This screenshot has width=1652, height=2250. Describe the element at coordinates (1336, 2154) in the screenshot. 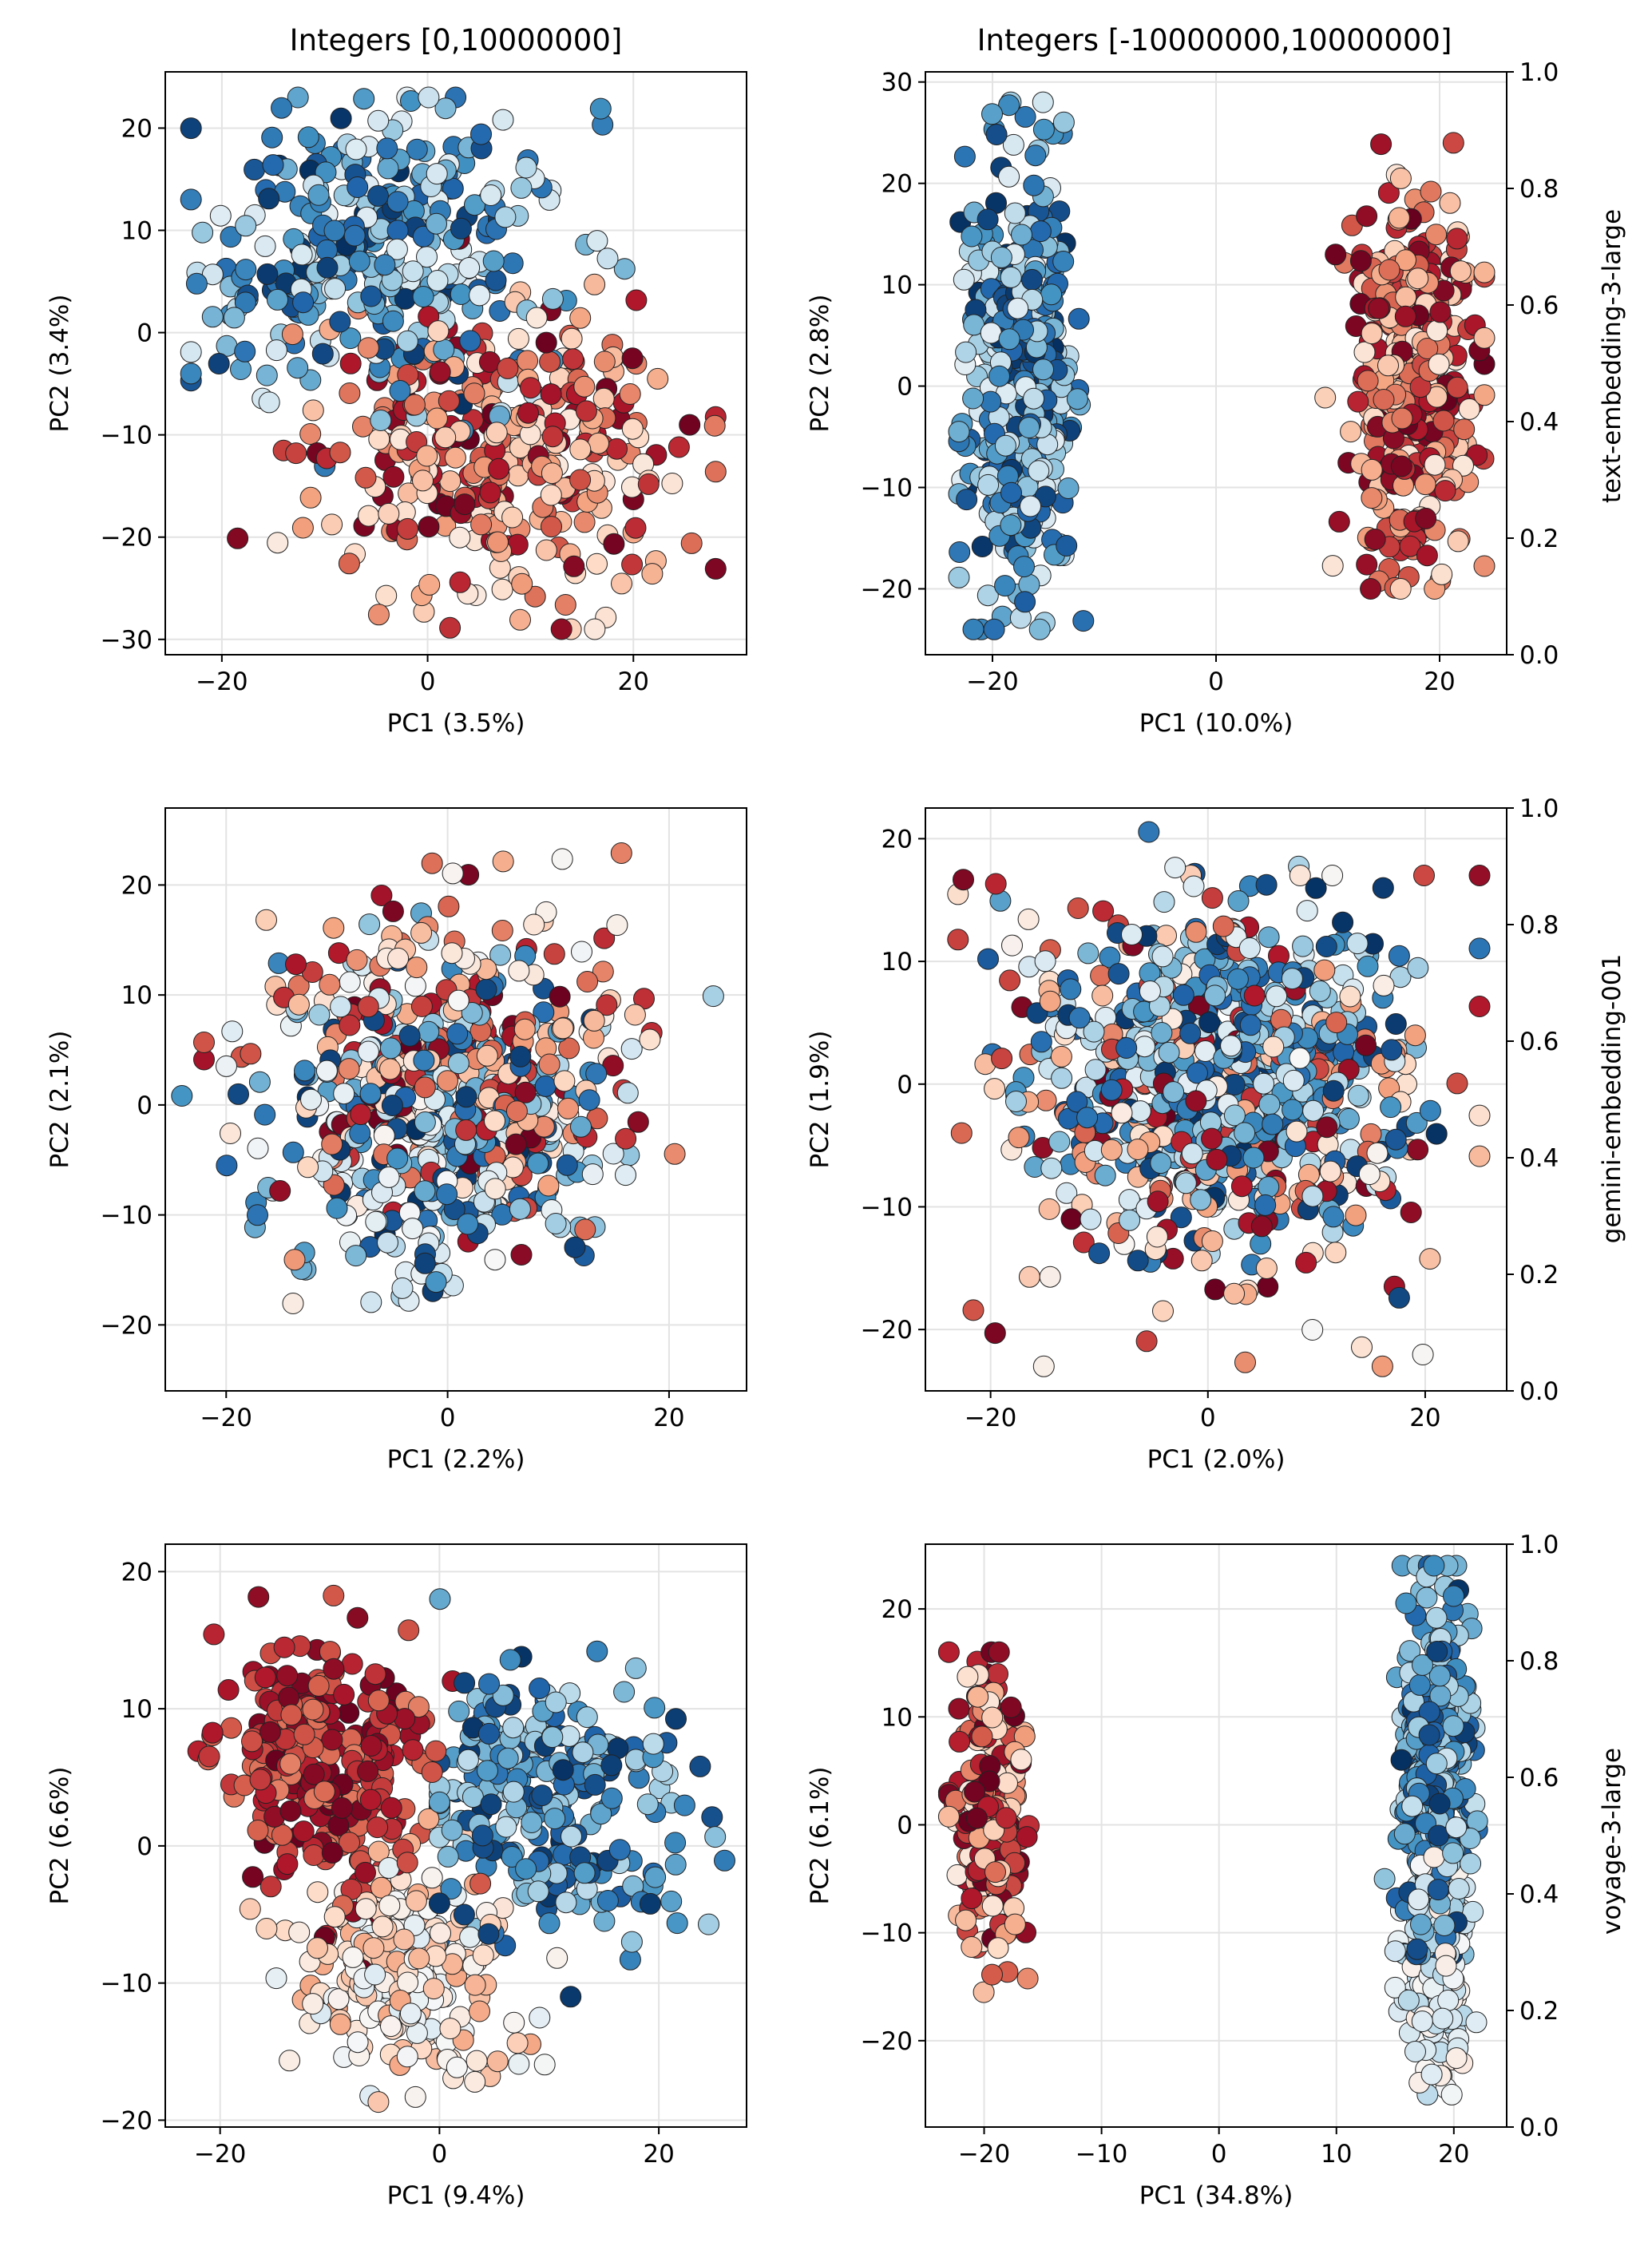

I see `x-tick-label: 10` at that location.